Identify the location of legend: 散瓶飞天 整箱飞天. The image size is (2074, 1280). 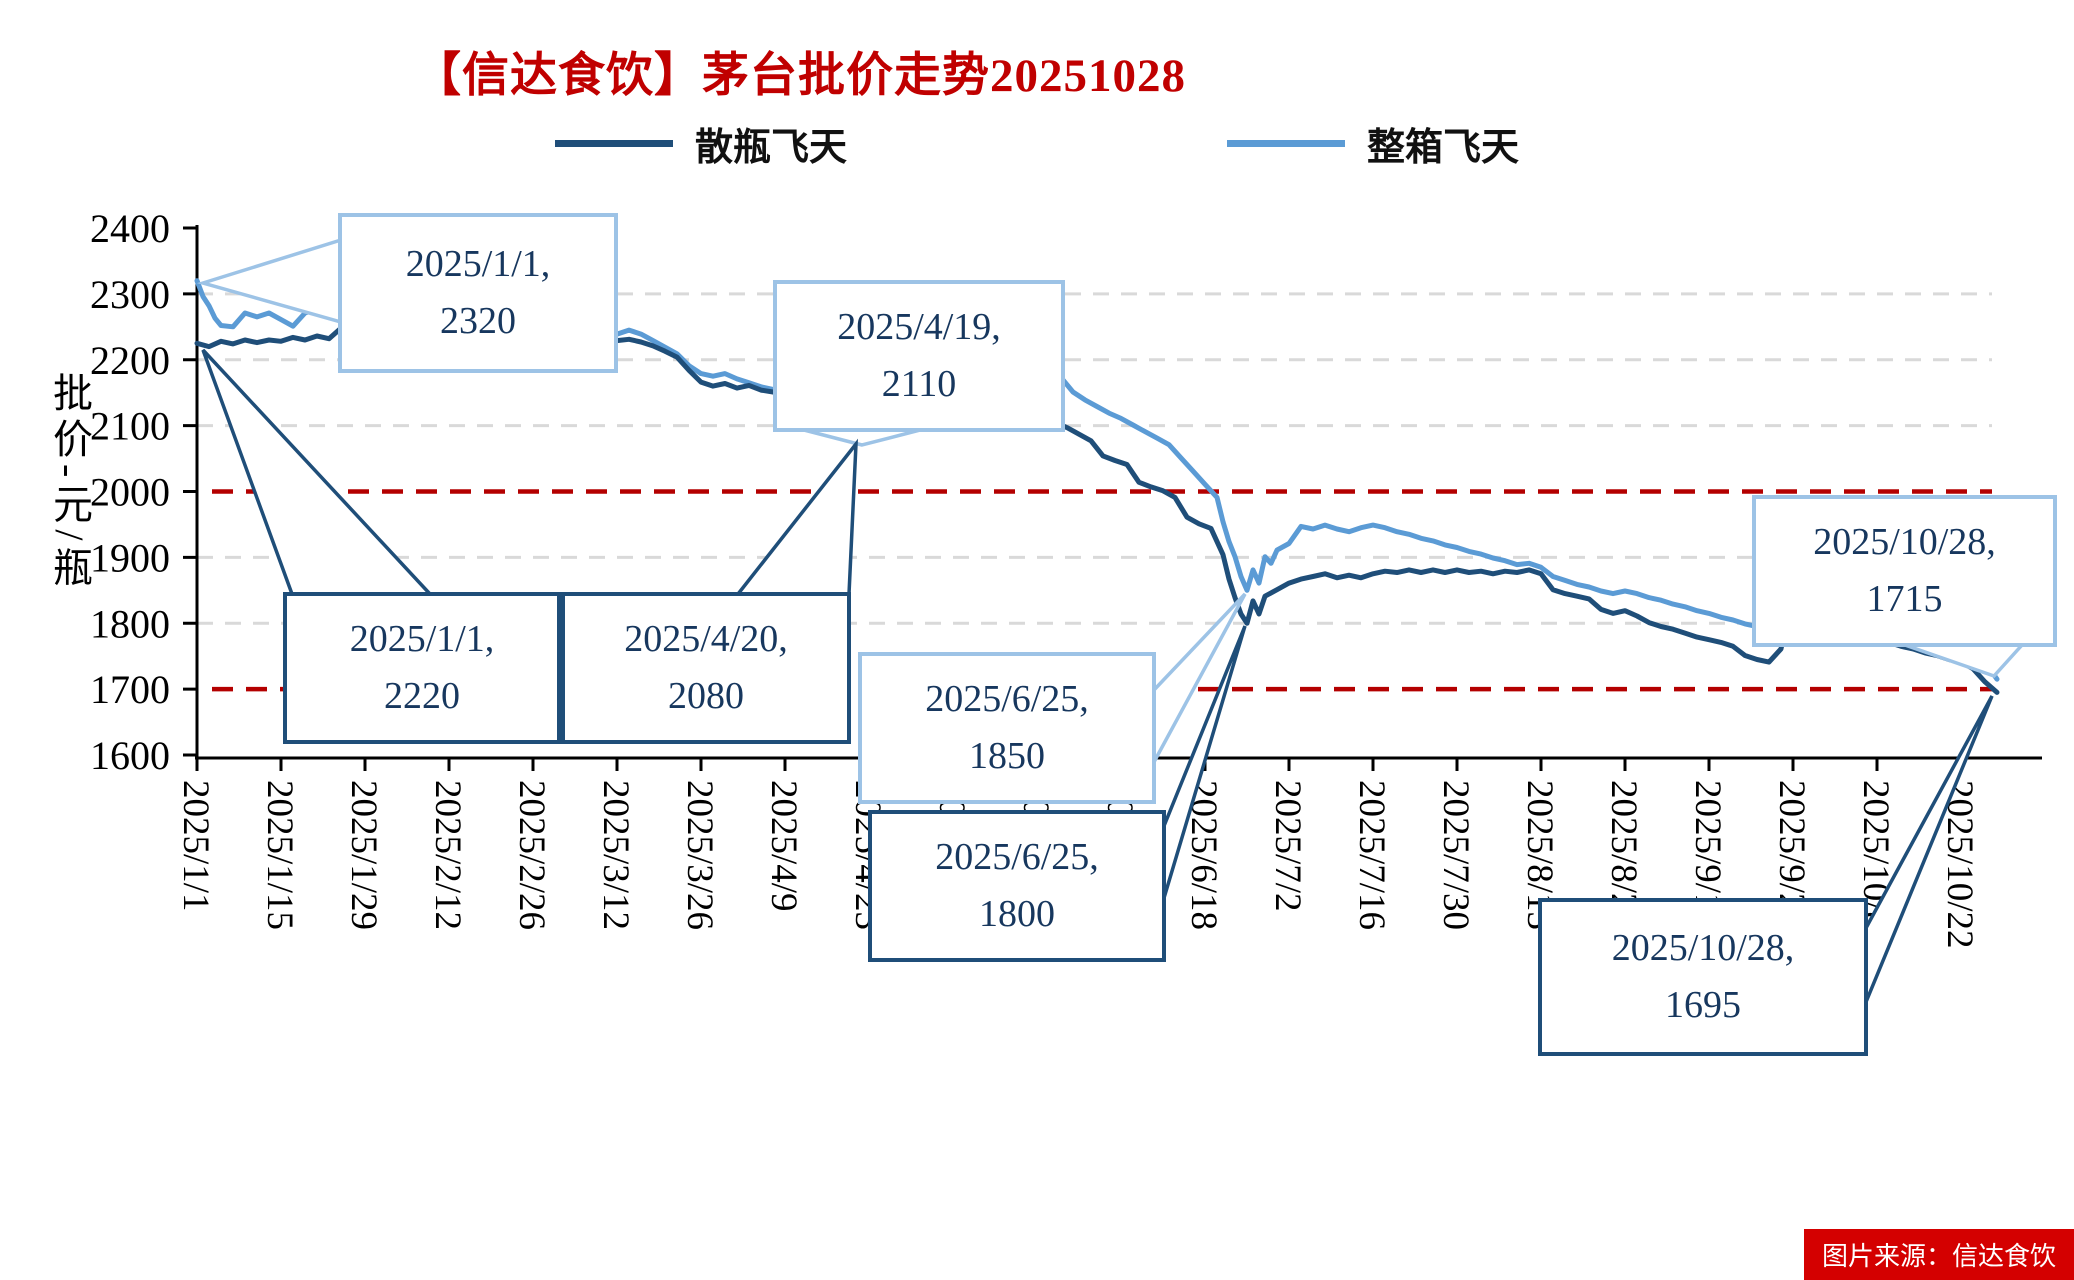
(1037, 143).